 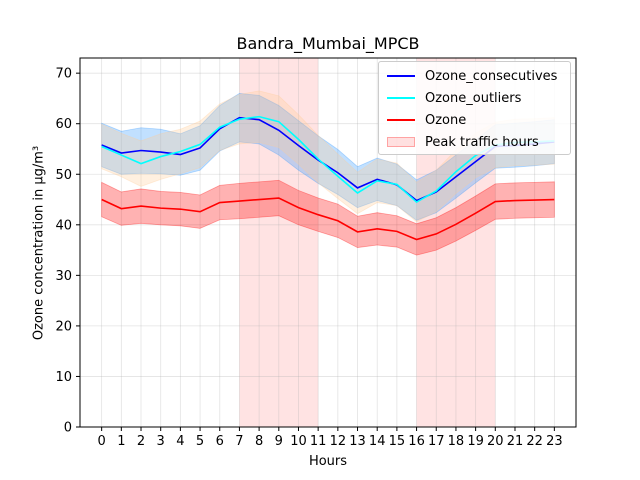 I want to click on legend-item-ozone: Ozone, so click(x=426, y=120).